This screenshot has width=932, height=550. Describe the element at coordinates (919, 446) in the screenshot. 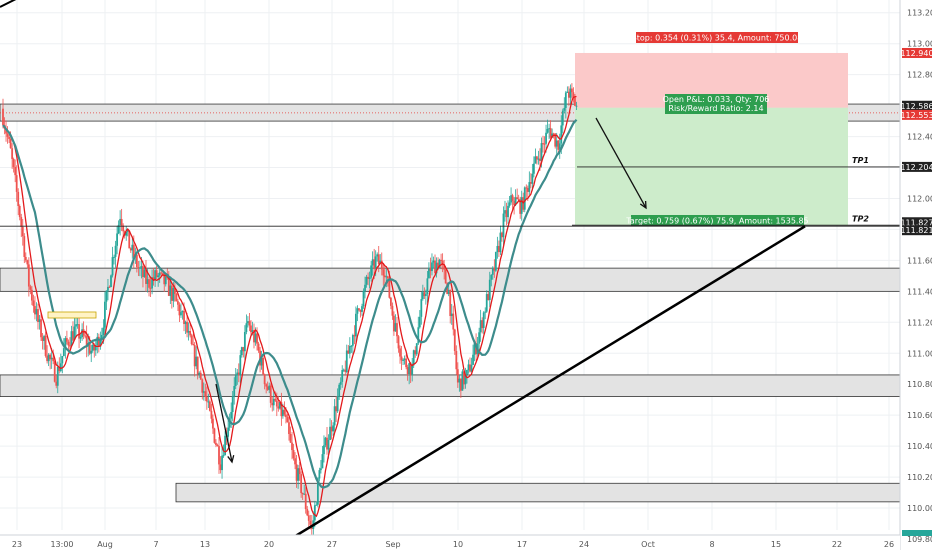

I see `price-tick-label: 110.400` at that location.